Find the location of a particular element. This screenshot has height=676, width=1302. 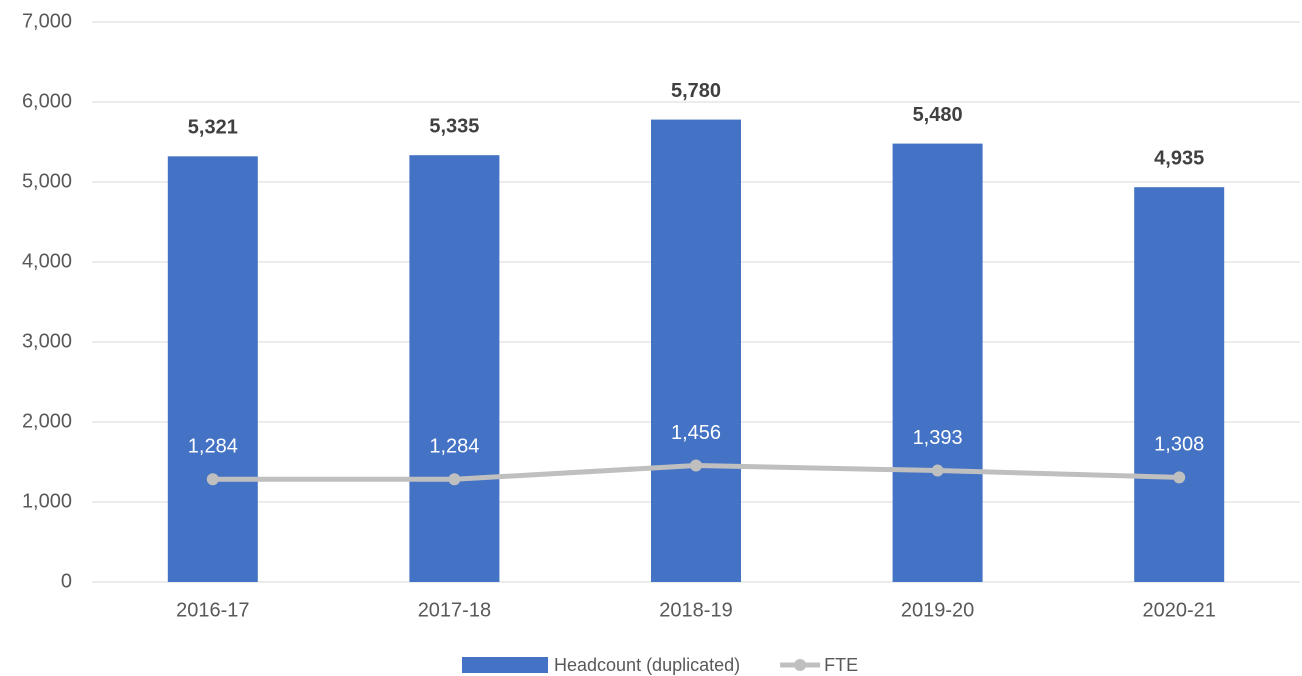

line-value-label: 1,393 is located at coordinates (938, 438).